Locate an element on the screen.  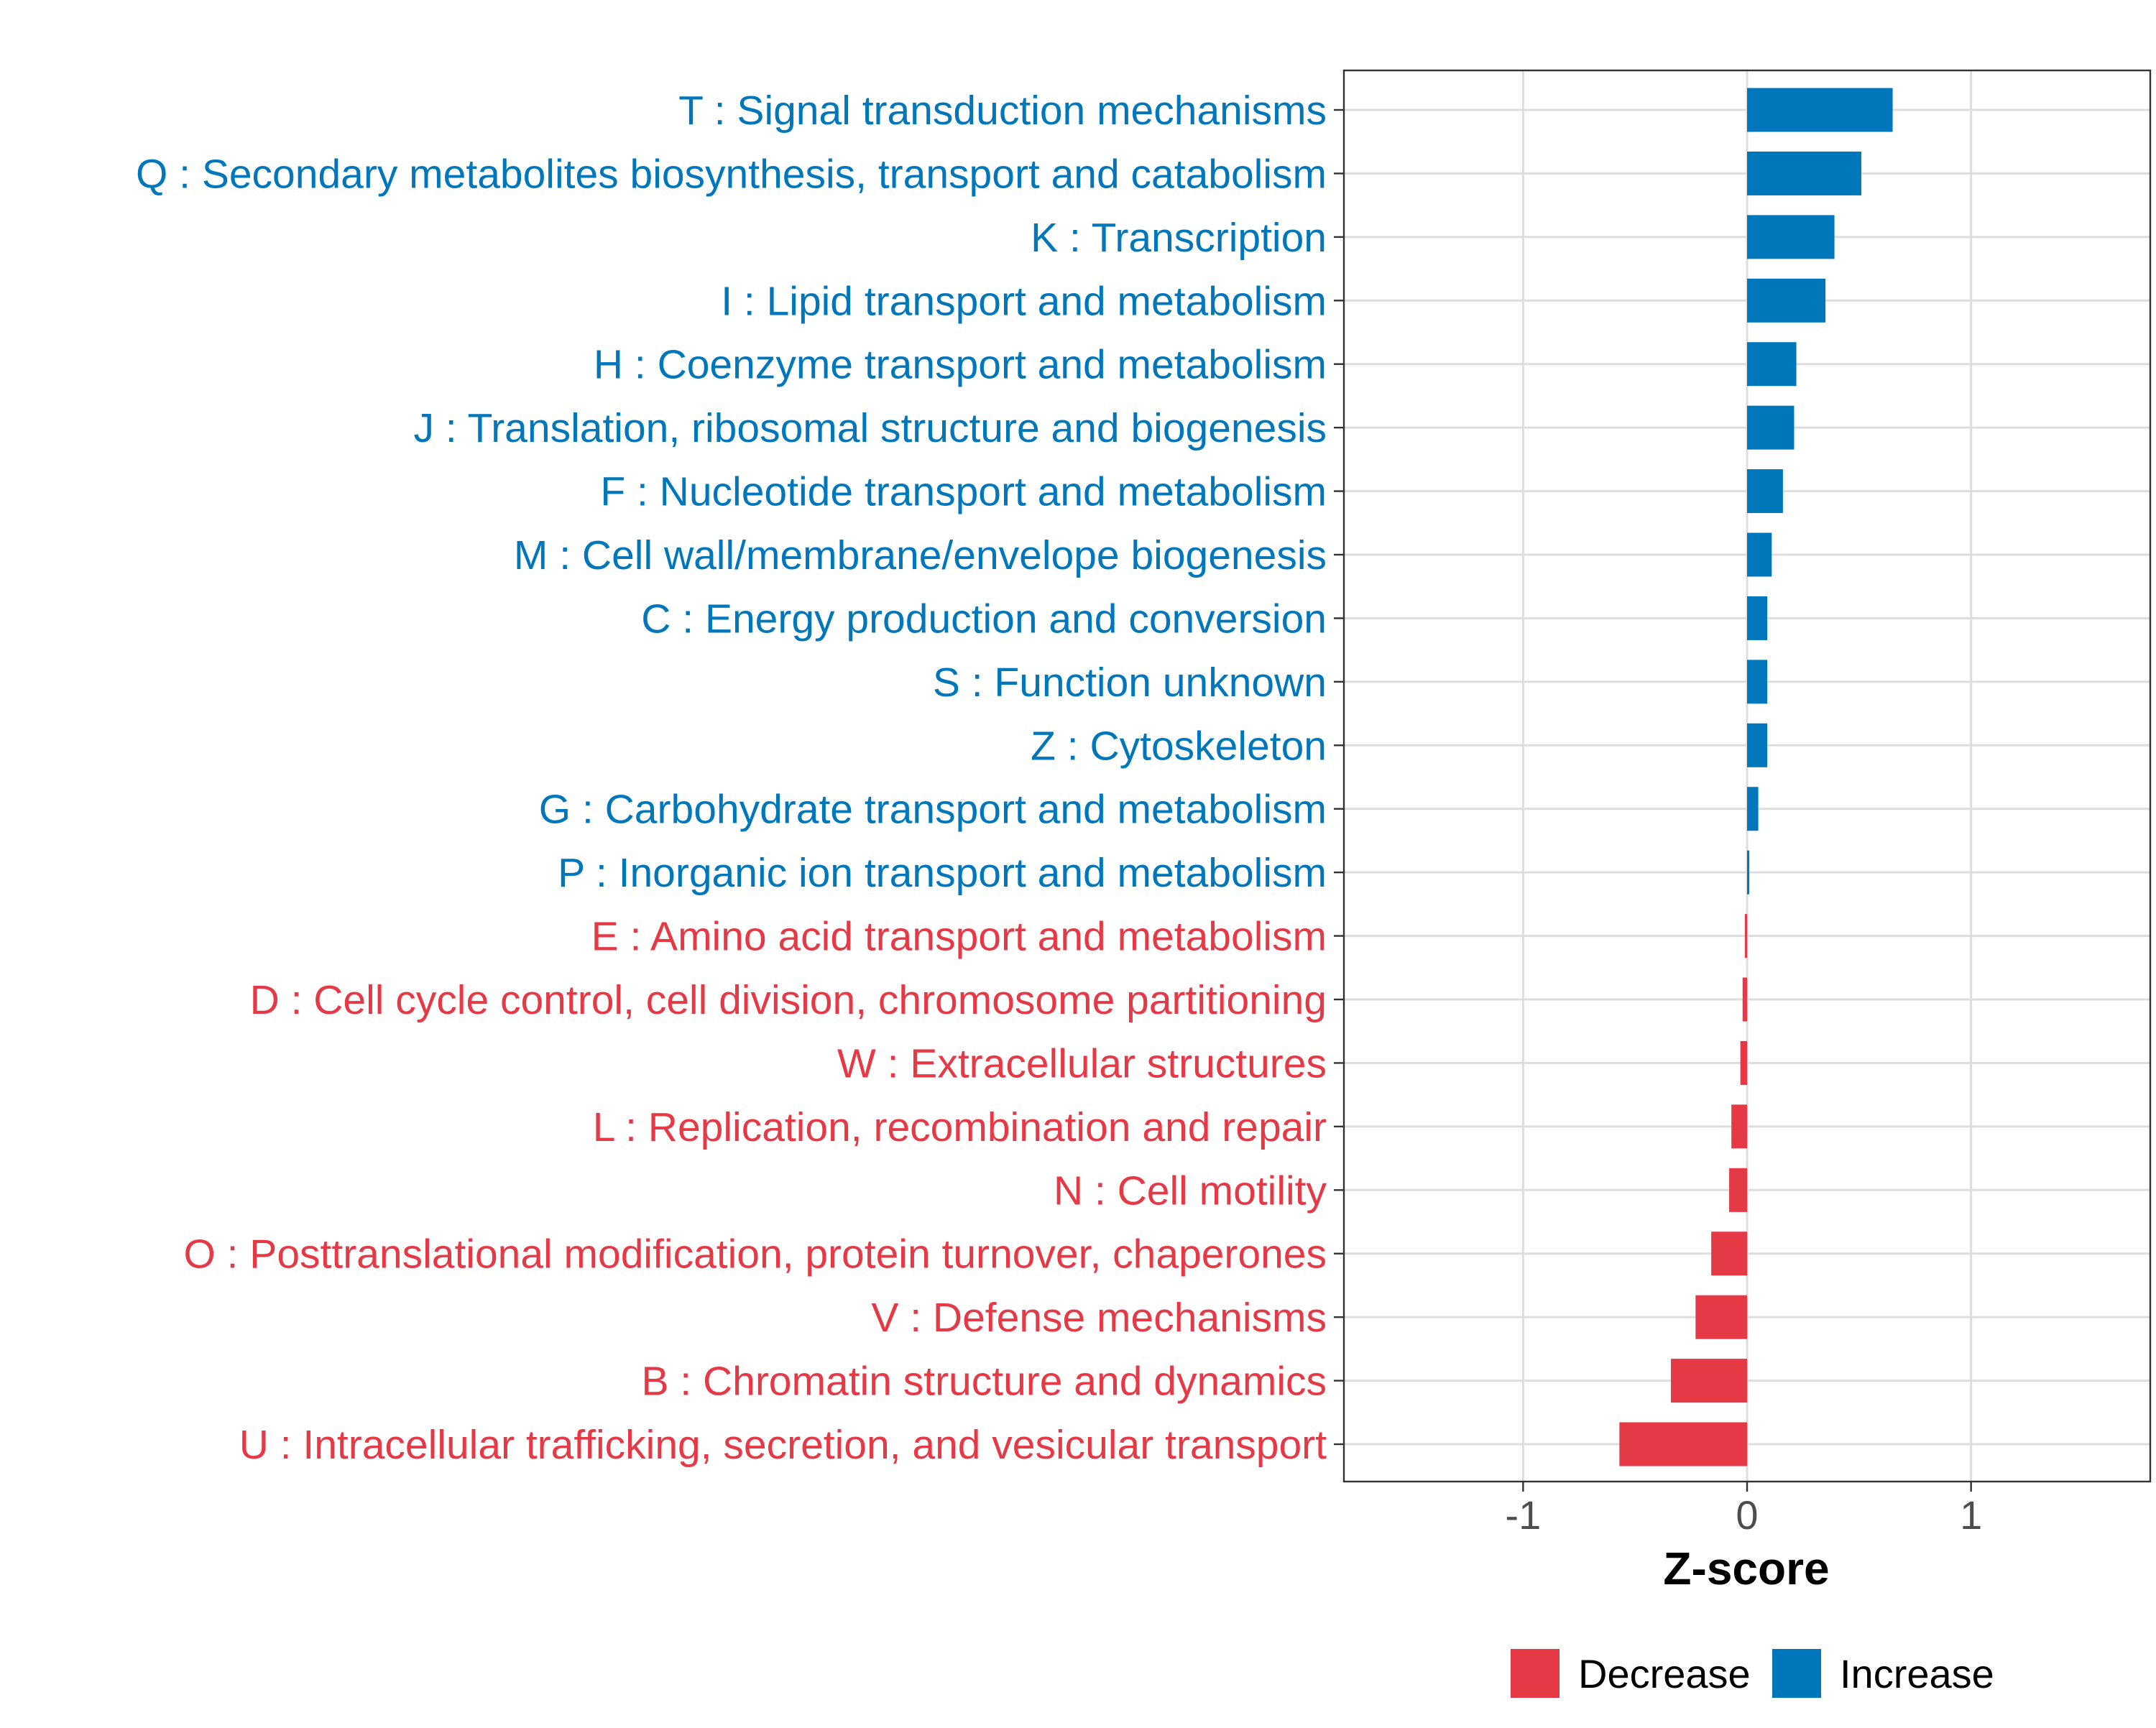
x-axis-title: Z-score is located at coordinates (1746, 1569).